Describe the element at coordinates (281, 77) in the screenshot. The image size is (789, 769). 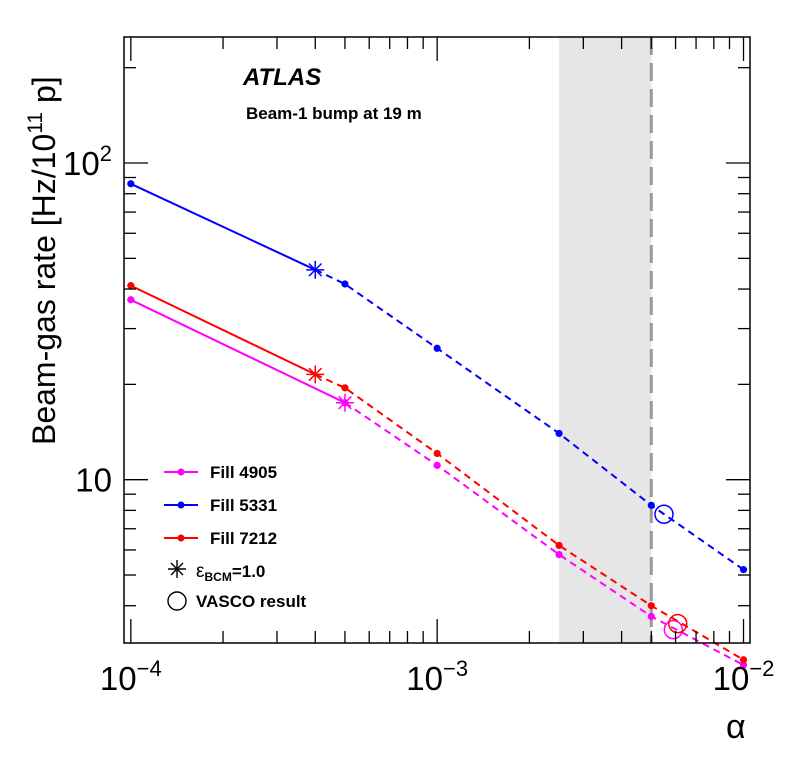
I see `atlas-label: ATLAS` at that location.